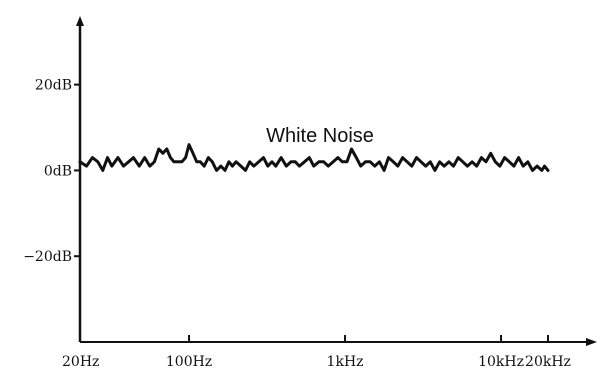 Image resolution: width=600 pixels, height=371 pixels. What do you see at coordinates (47, 257) in the screenshot?
I see `y-tick-label: −20dB` at bounding box center [47, 257].